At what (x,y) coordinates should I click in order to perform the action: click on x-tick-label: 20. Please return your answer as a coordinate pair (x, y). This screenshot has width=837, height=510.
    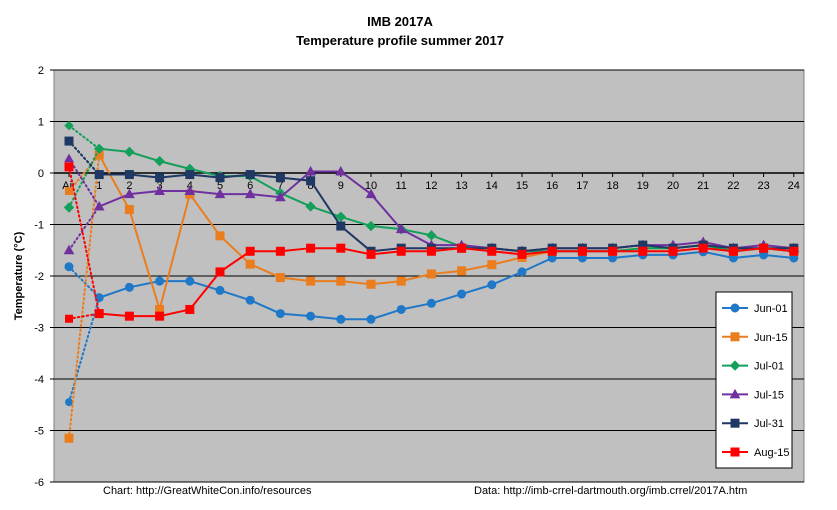
    Looking at the image, I should click on (673, 186).